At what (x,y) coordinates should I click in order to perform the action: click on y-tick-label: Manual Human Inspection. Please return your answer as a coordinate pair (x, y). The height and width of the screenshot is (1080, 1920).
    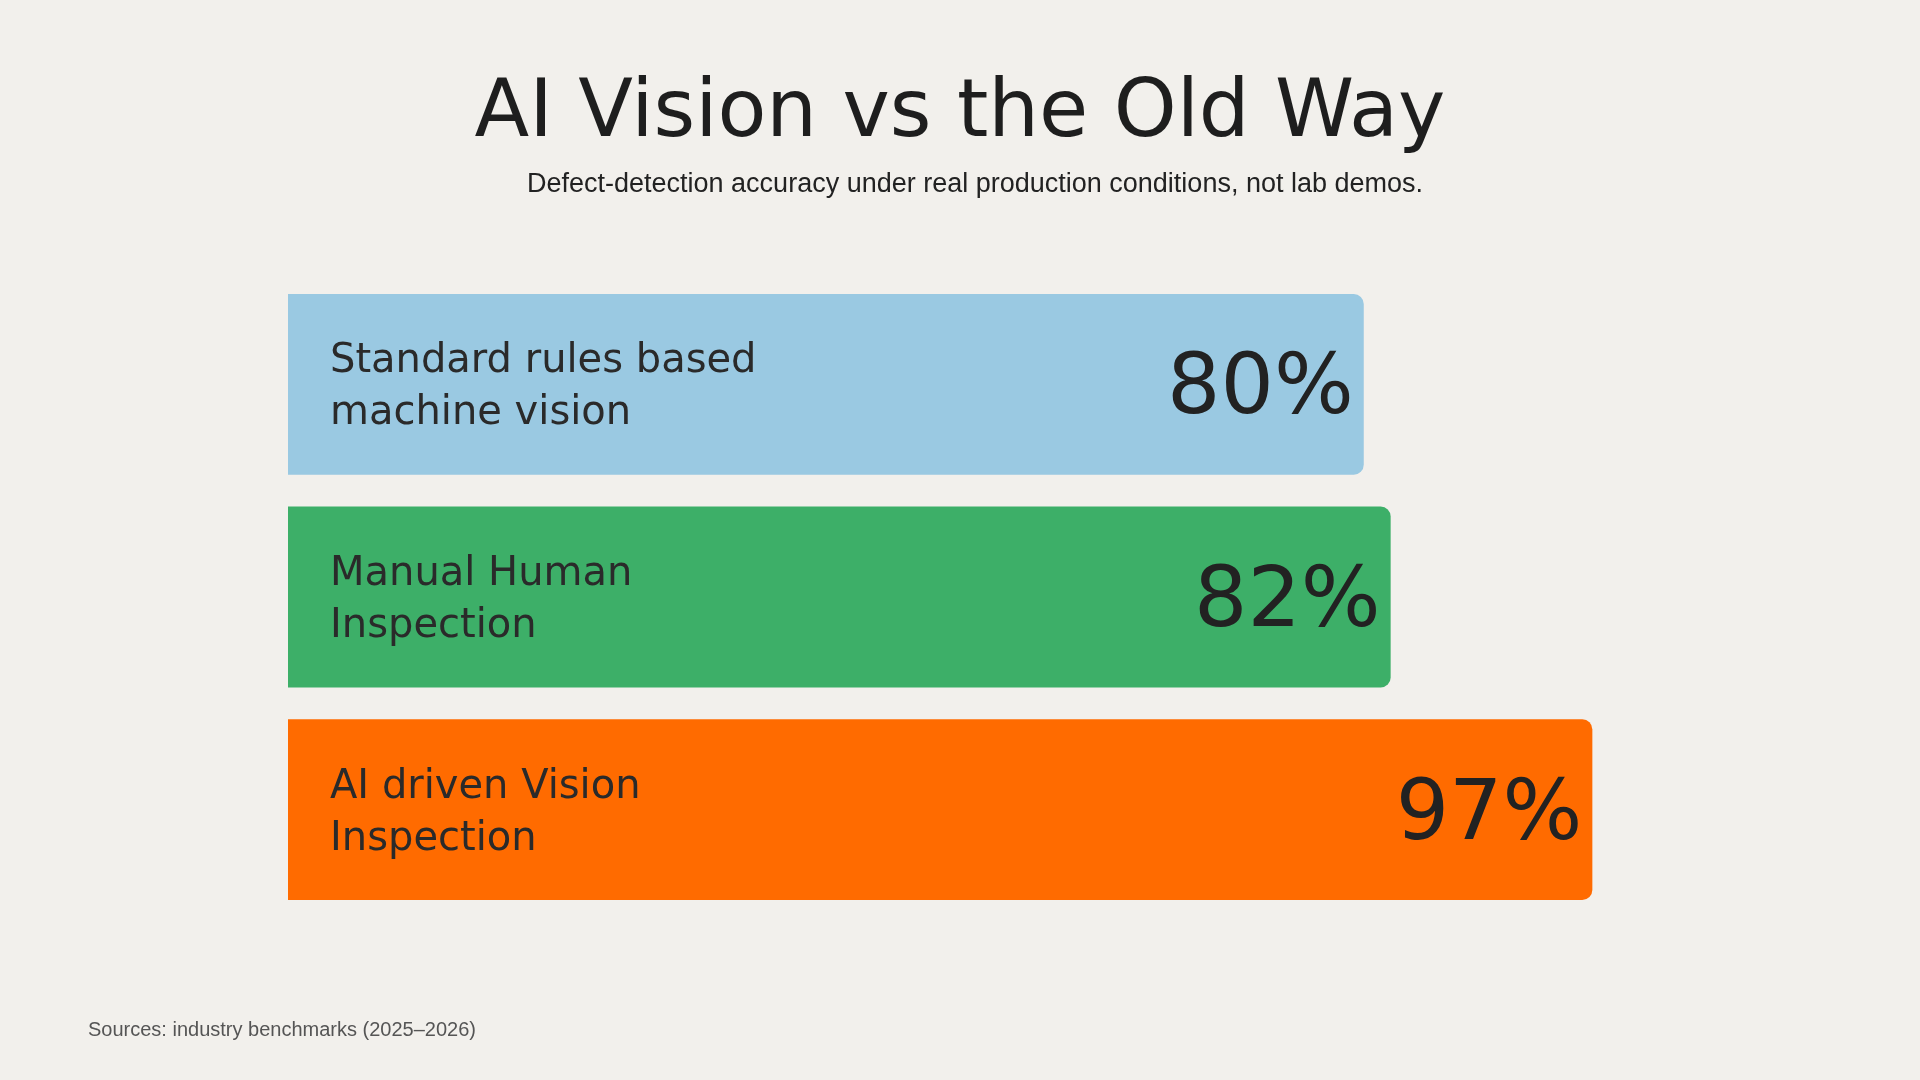
    Looking at the image, I should click on (481, 597).